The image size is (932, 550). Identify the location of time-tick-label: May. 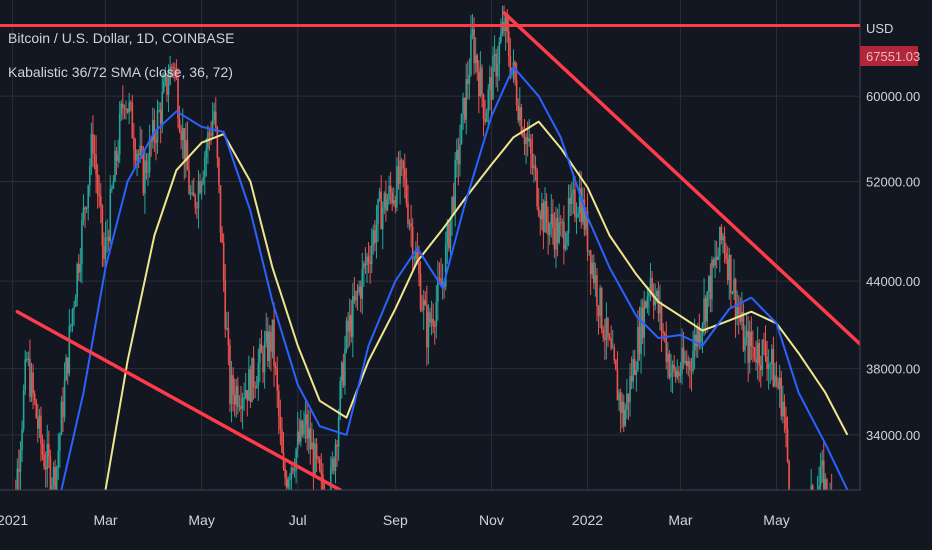
(776, 520).